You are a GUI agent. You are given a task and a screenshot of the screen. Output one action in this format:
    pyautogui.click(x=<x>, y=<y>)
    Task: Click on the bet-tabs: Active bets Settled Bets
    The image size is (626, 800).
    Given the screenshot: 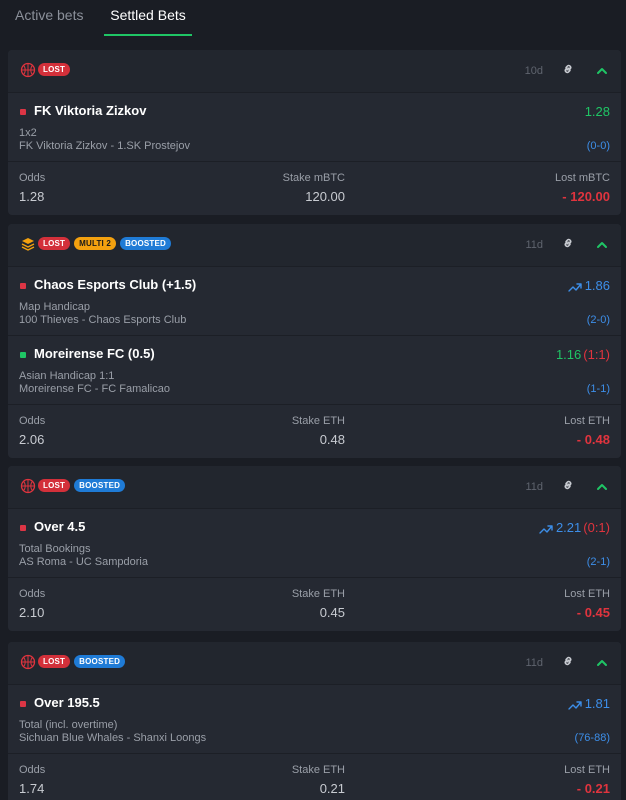 What is the action you would take?
    pyautogui.click(x=313, y=18)
    